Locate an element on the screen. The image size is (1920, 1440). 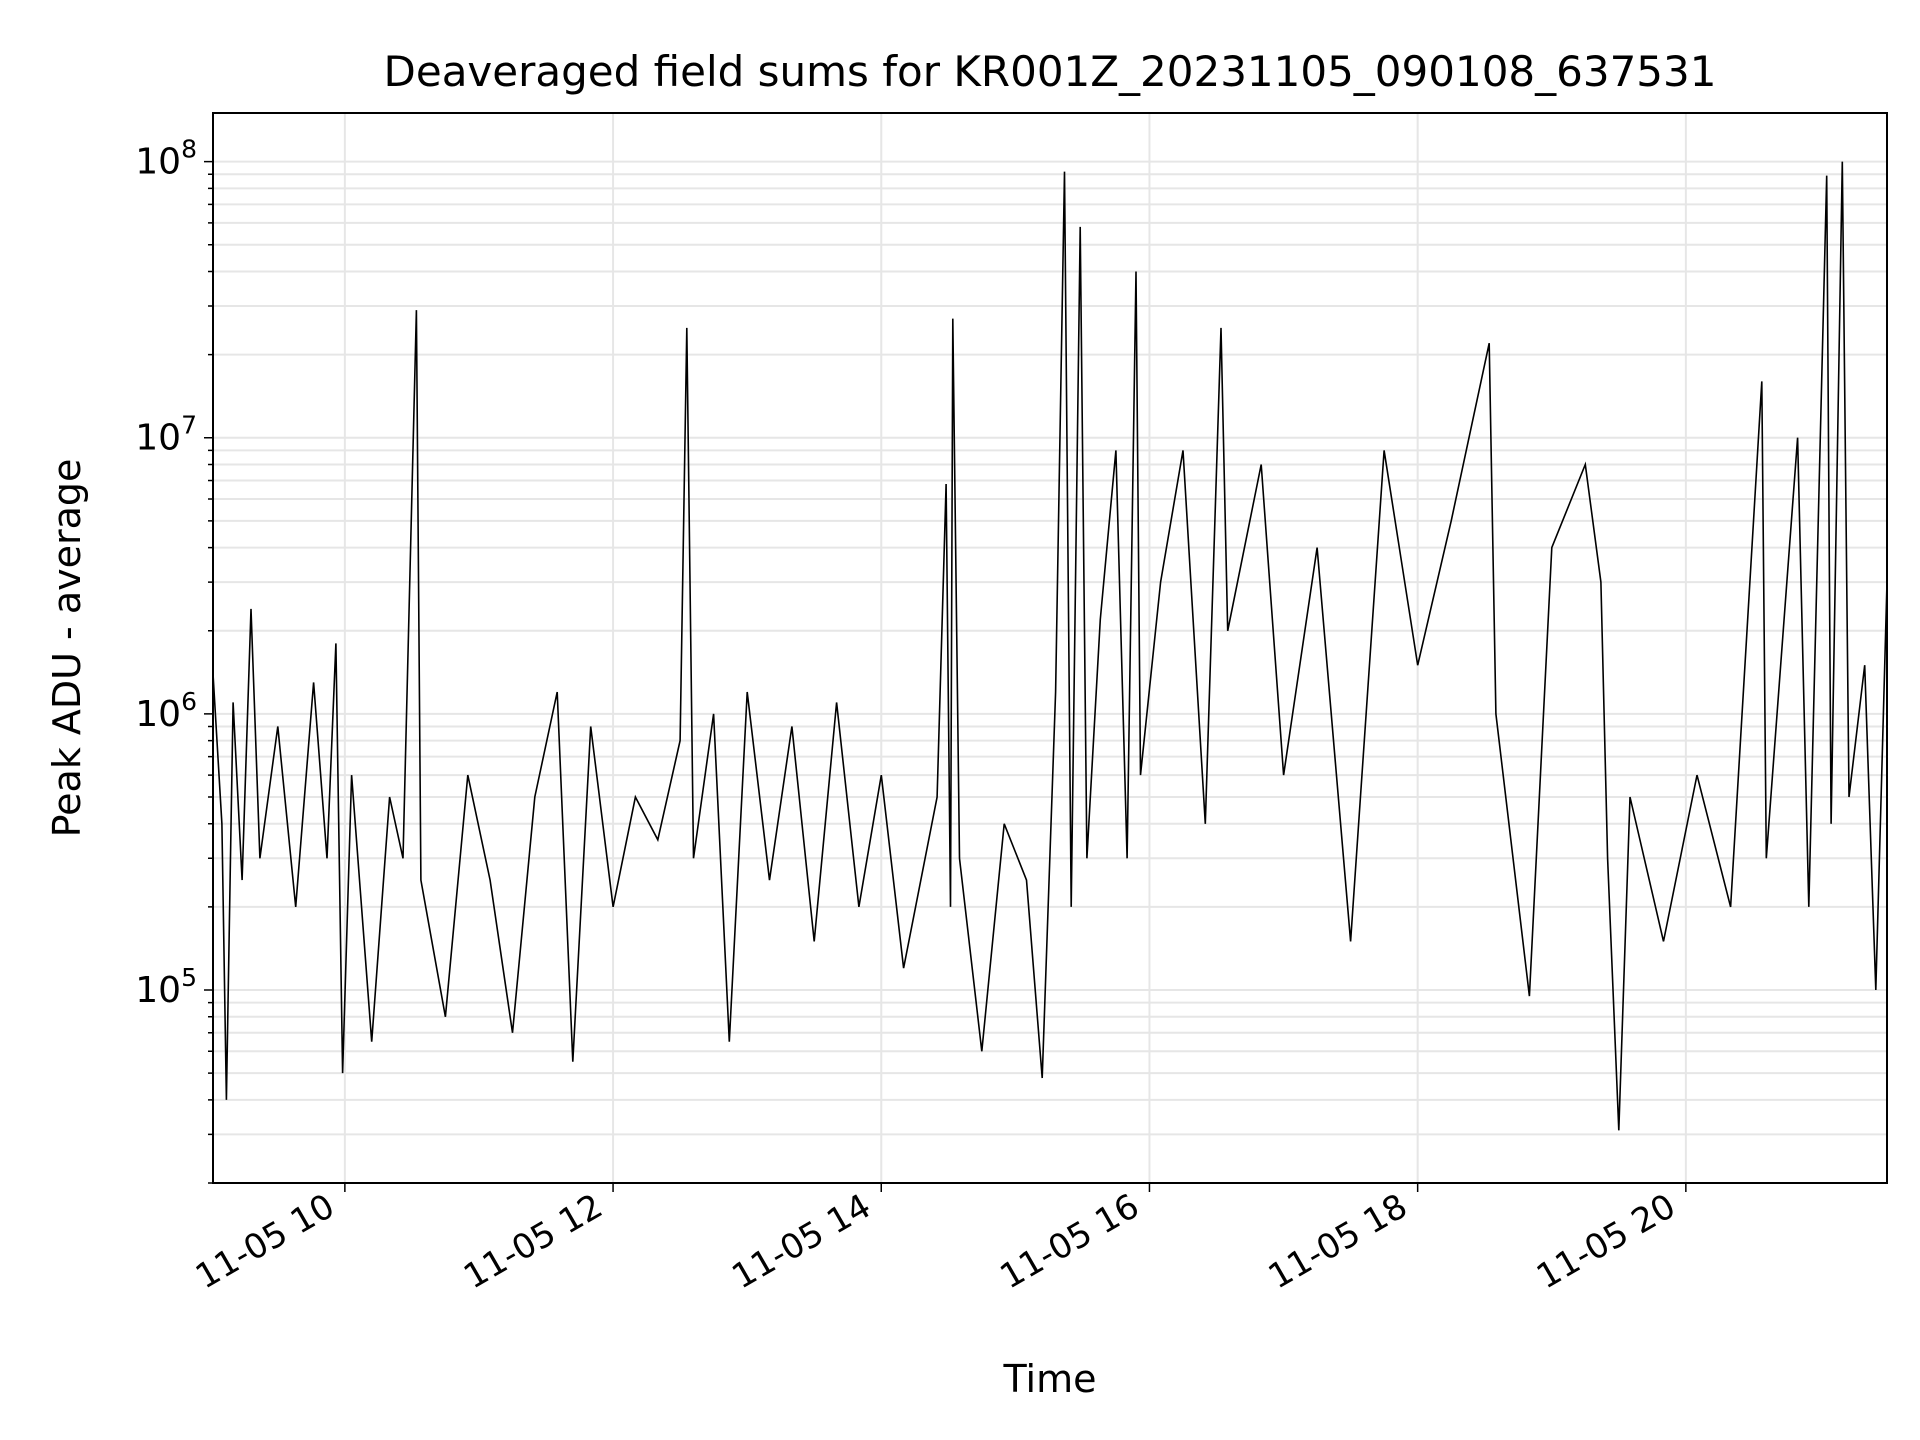
y-tick-label: 10⁶ is located at coordinates (166, 711).